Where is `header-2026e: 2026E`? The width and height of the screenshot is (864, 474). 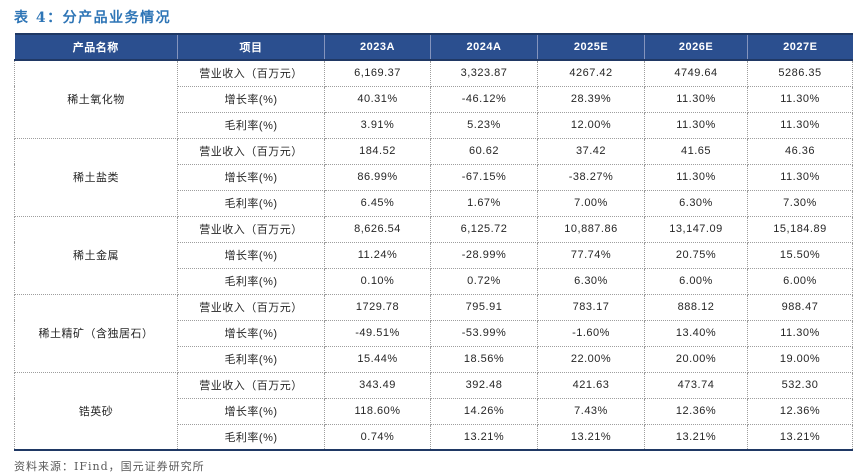
header-2026e: 2026E is located at coordinates (696, 47).